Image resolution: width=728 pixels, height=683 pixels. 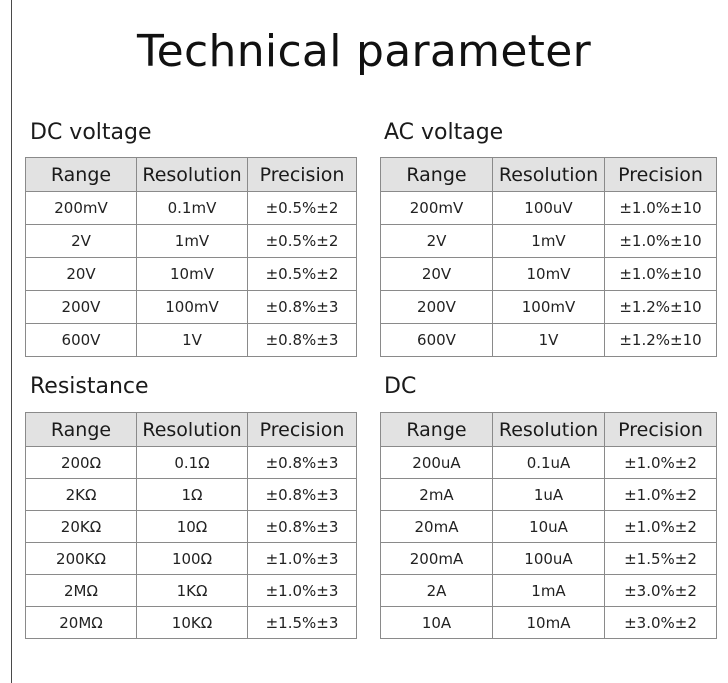 I want to click on resolution-cell: 0.1uA, so click(x=548, y=462).